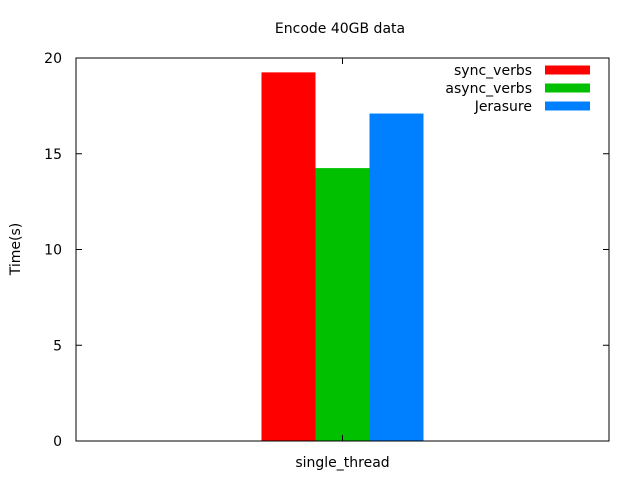  I want to click on x-tick-label: single_thread, so click(342, 463).